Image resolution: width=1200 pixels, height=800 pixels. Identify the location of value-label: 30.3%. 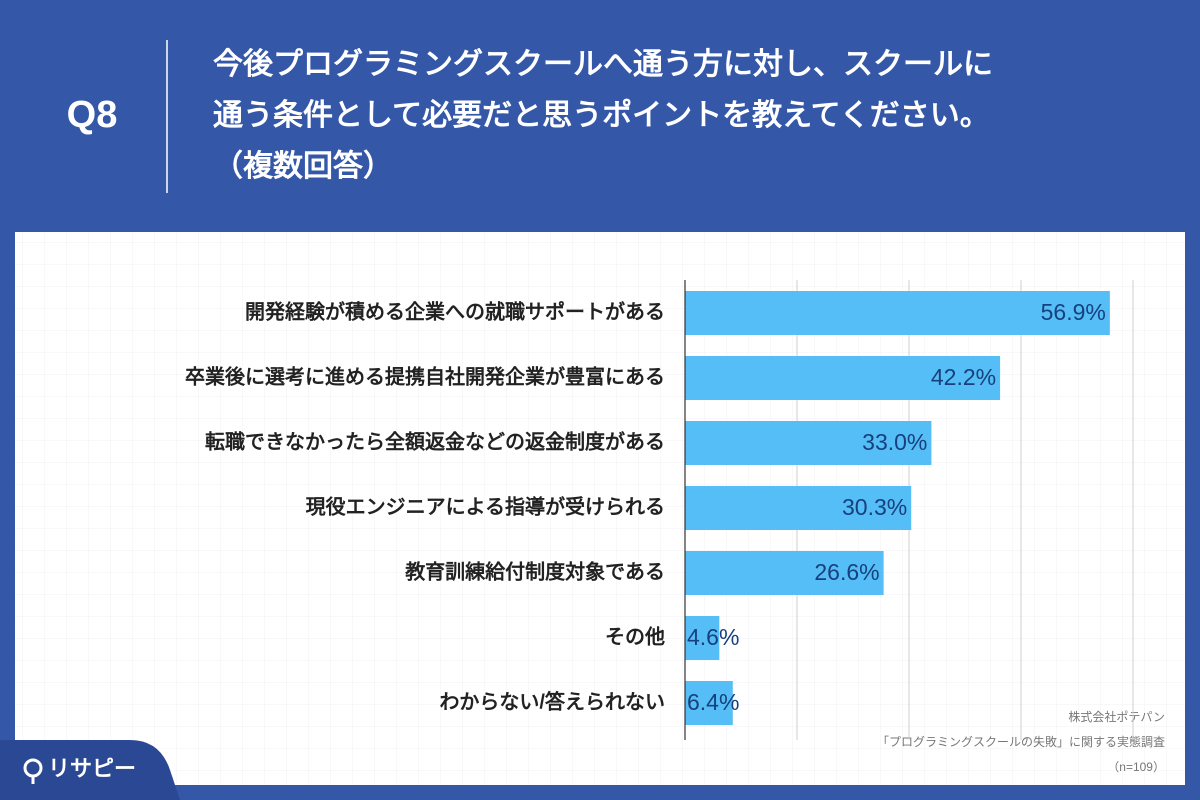
(874, 507).